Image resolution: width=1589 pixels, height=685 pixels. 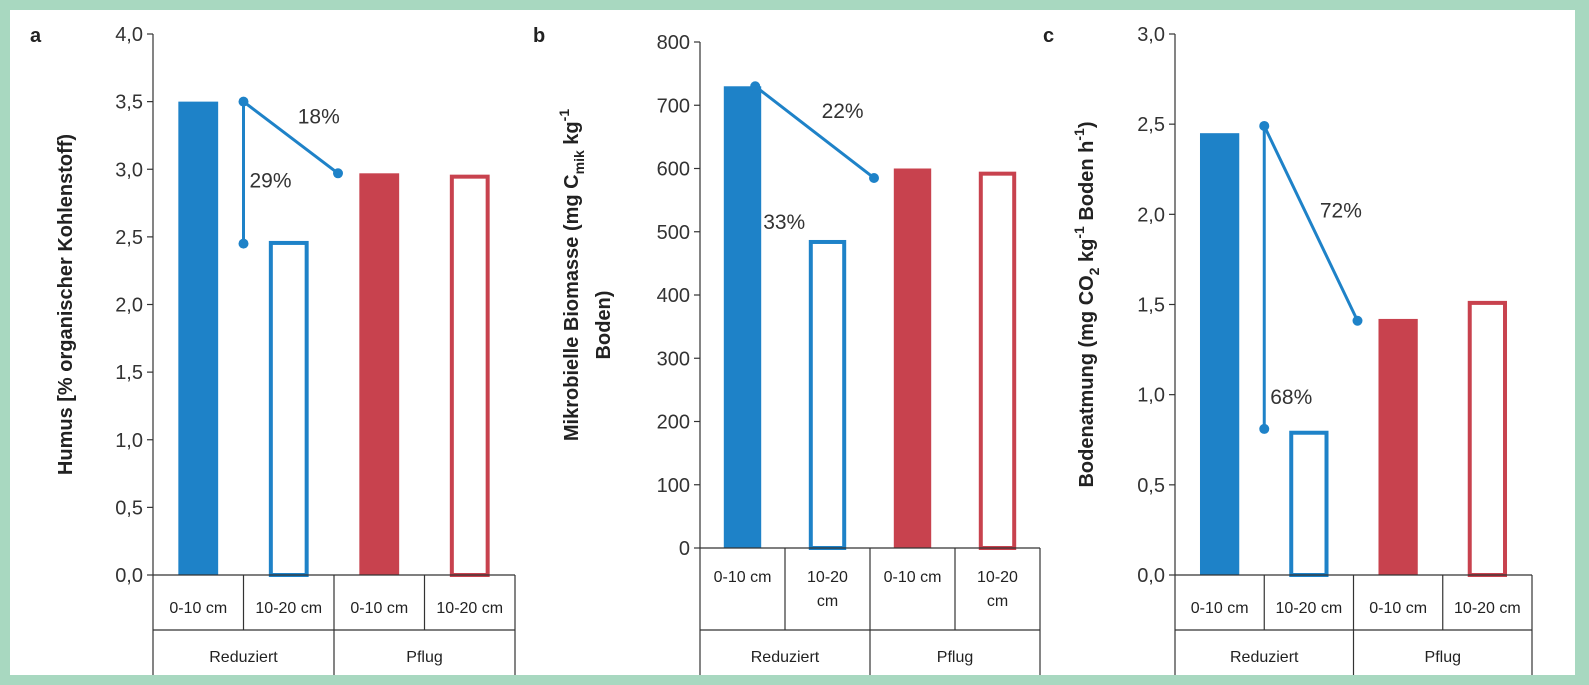 I want to click on percent-annotation: 68%, so click(x=1291, y=397).